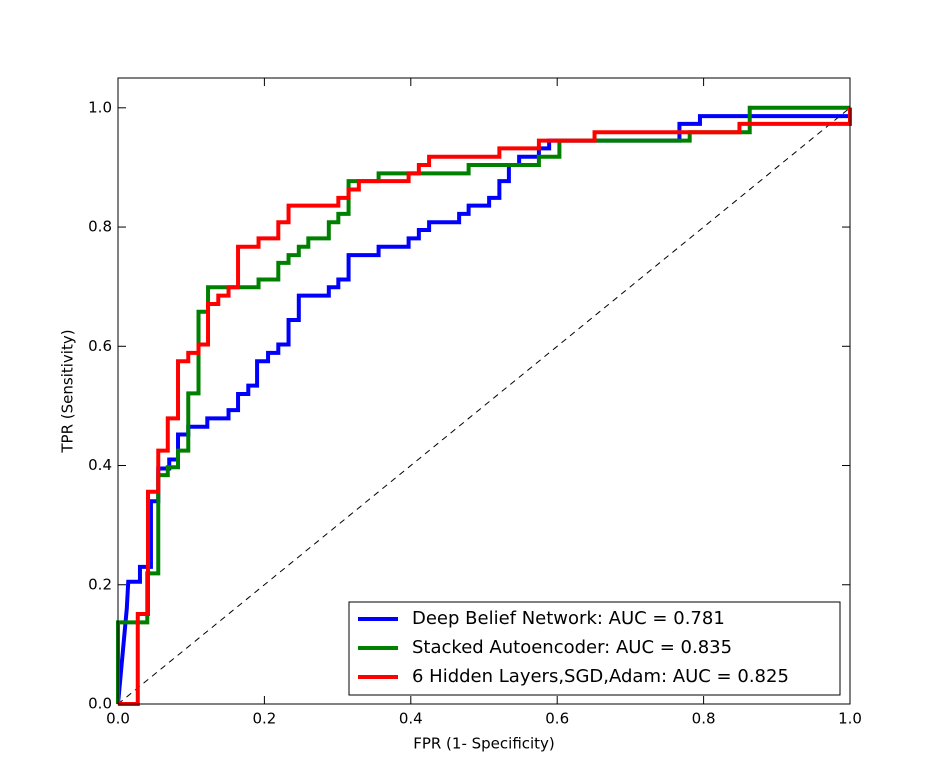 This screenshot has height=783, width=944. I want to click on legend-label: 6 Hidden Layers,SGD,Adam: AUC = 0.825, so click(600, 676).